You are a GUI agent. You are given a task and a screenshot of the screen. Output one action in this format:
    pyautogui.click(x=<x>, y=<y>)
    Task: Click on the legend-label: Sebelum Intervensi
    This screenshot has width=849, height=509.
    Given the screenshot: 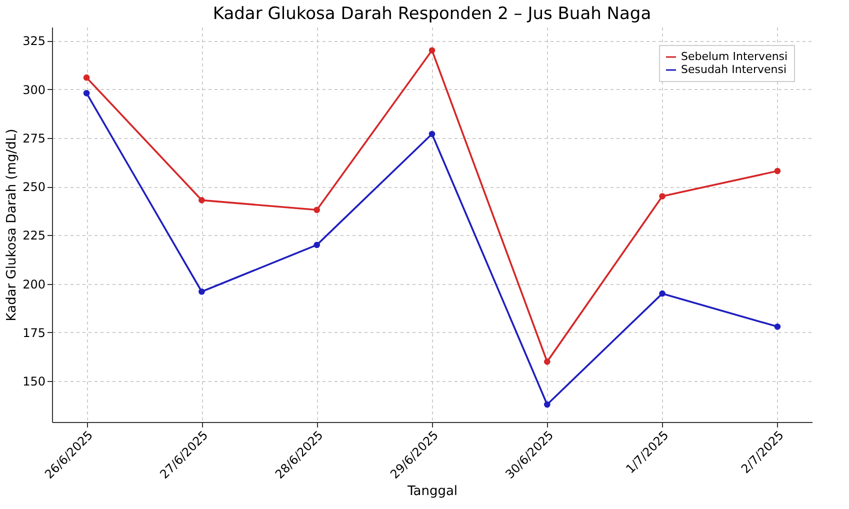 What is the action you would take?
    pyautogui.click(x=734, y=56)
    